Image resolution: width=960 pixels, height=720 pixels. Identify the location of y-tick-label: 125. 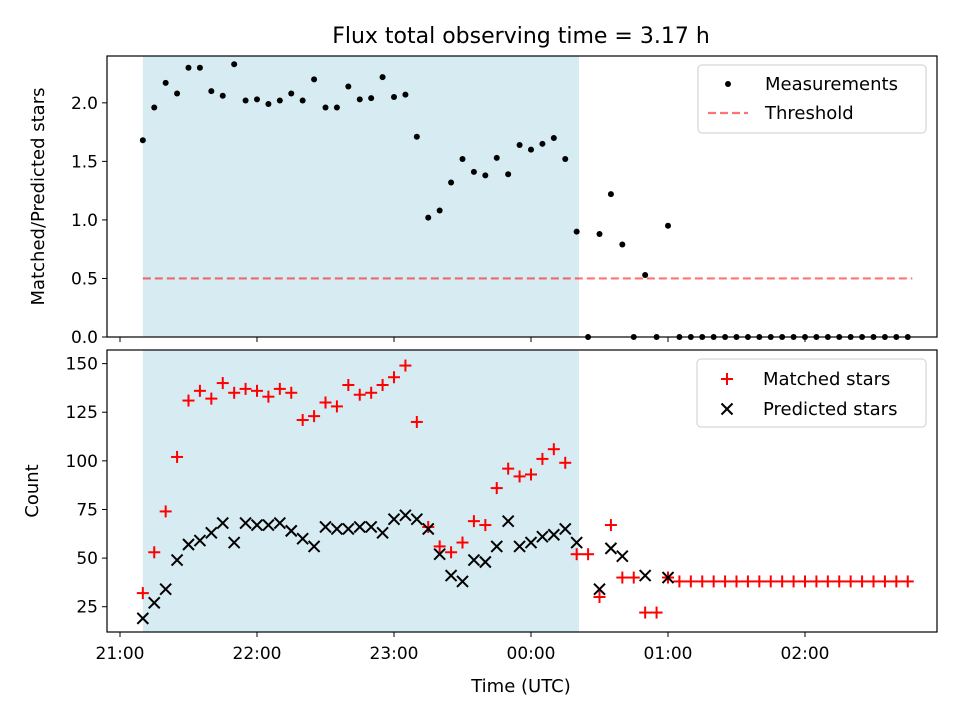
(82, 413).